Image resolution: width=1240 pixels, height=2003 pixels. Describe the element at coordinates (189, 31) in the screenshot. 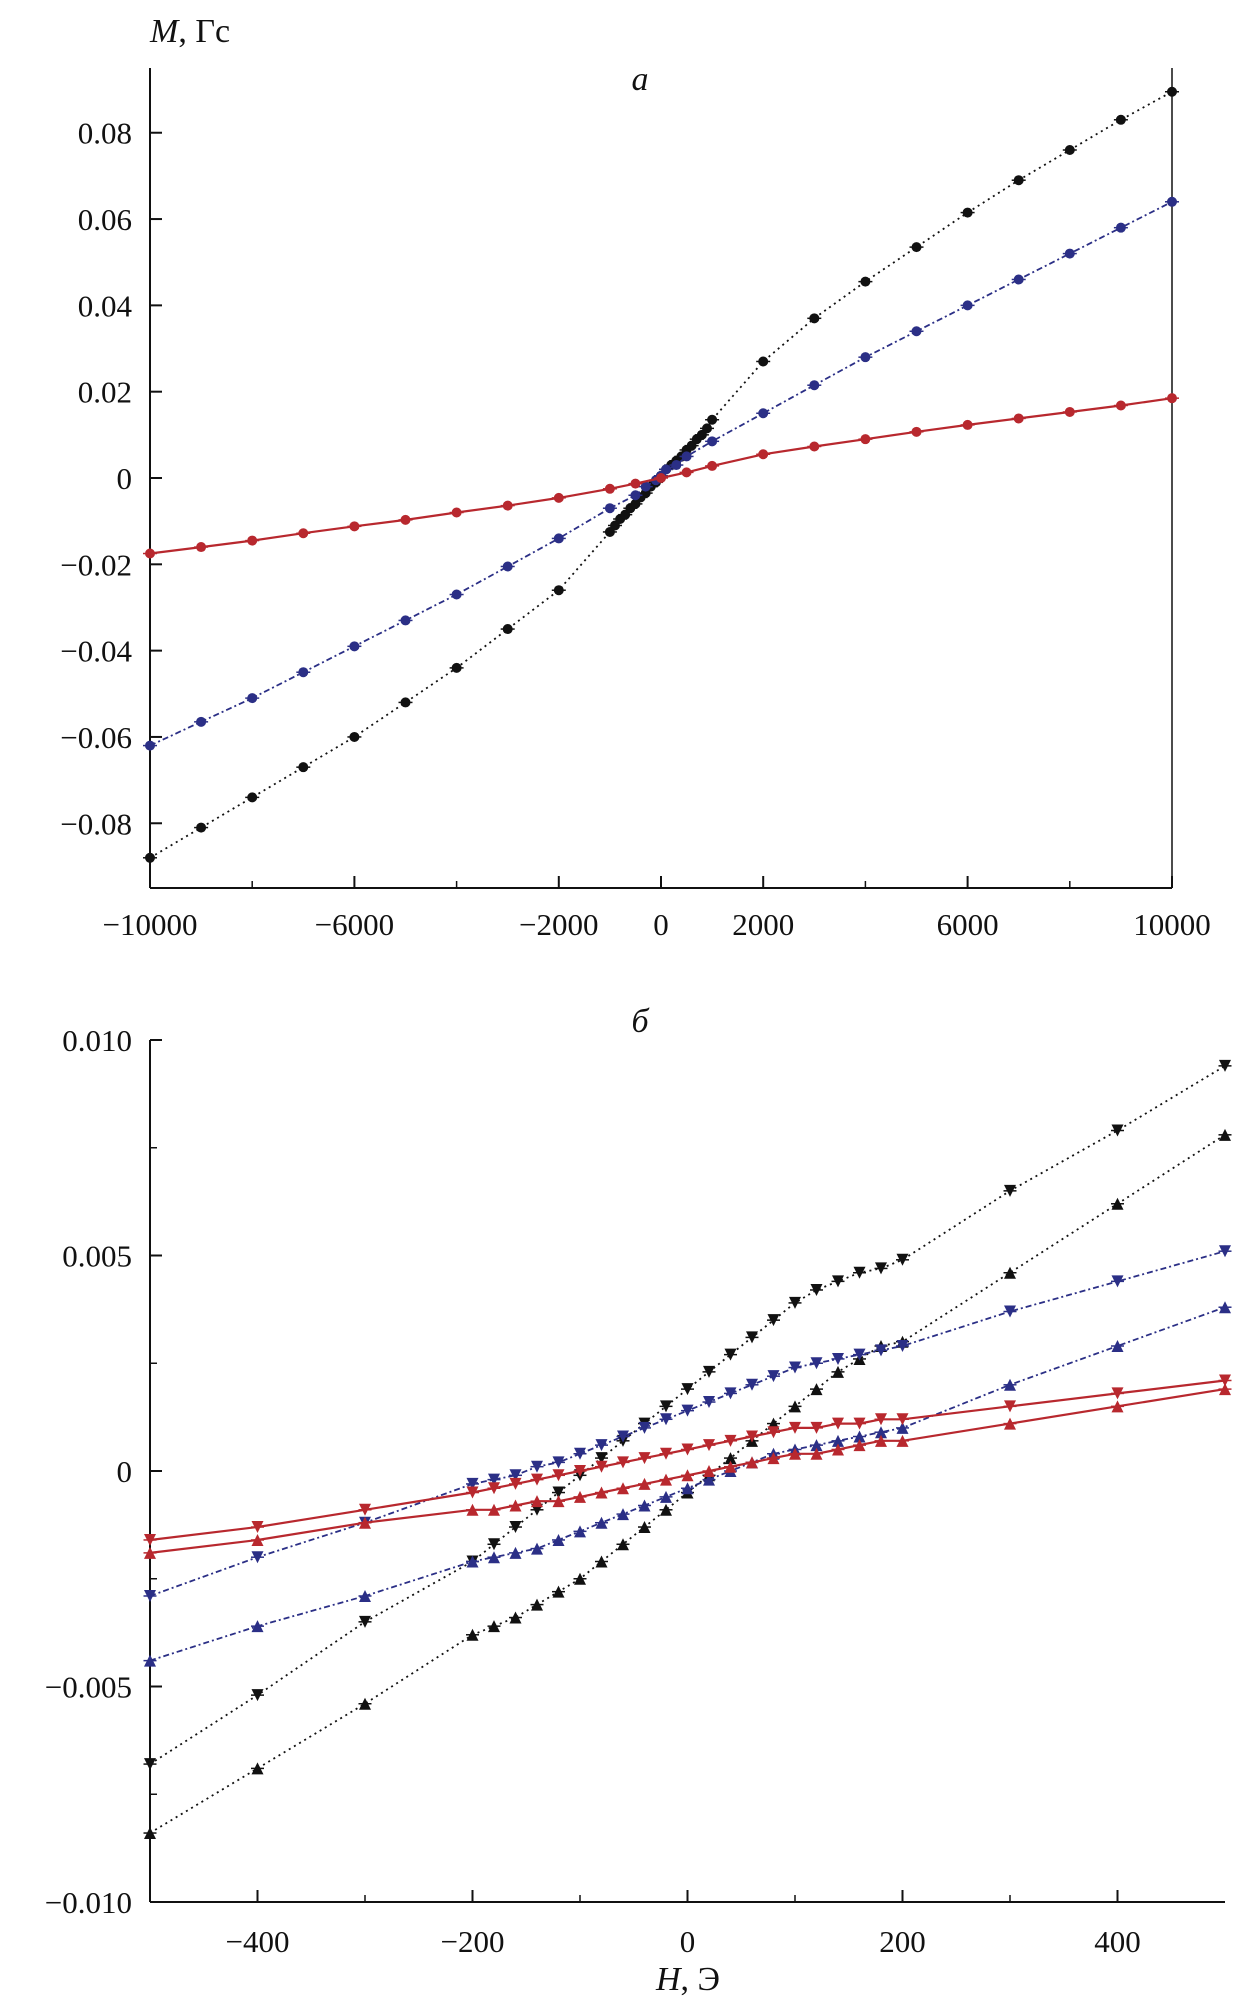

I see `panel-a-y-axis-label: M, Гс` at that location.